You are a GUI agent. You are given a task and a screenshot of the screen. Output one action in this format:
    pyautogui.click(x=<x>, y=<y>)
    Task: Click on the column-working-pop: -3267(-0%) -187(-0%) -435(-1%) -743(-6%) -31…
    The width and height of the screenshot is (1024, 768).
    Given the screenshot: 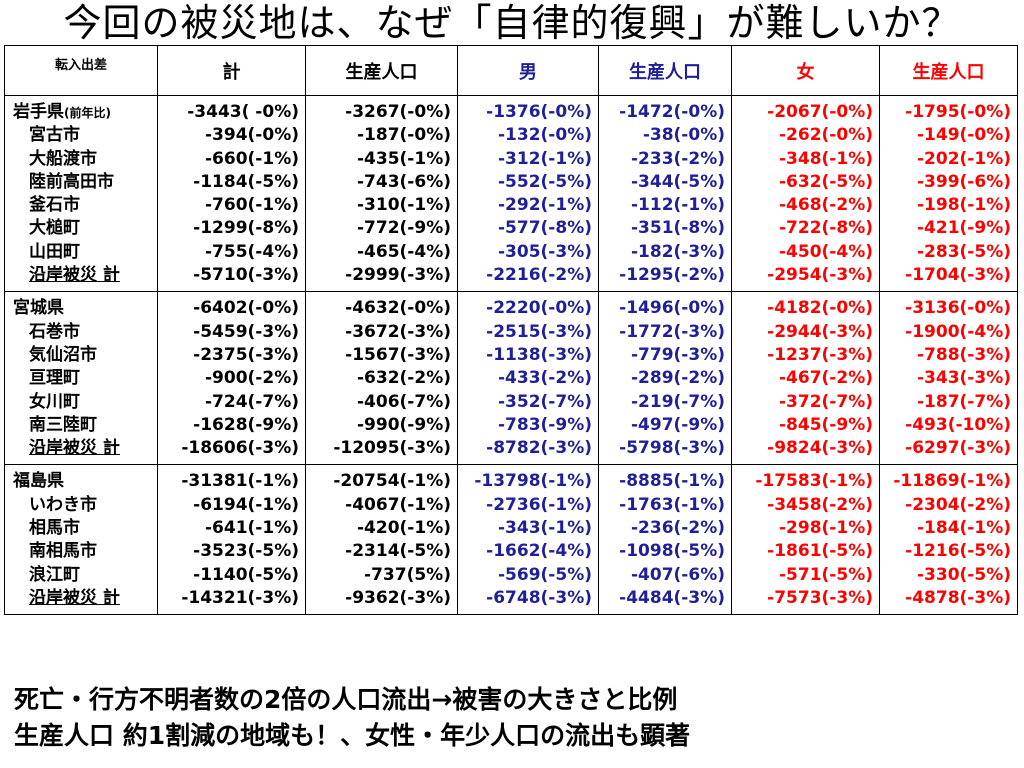 What is the action you would take?
    pyautogui.click(x=381, y=193)
    